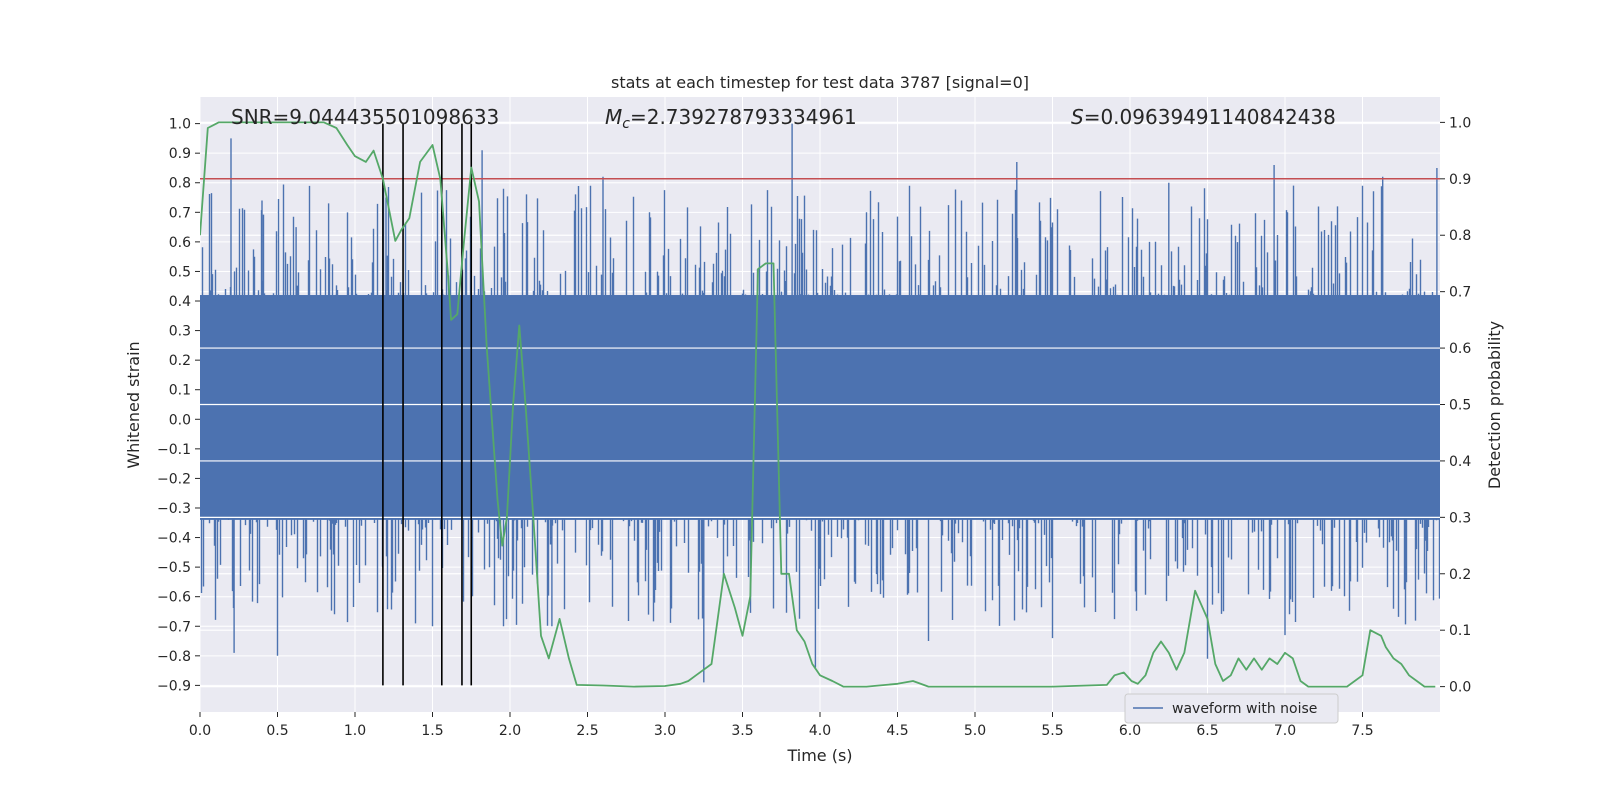  I want to click on s-symbol: S, so click(1077, 117).